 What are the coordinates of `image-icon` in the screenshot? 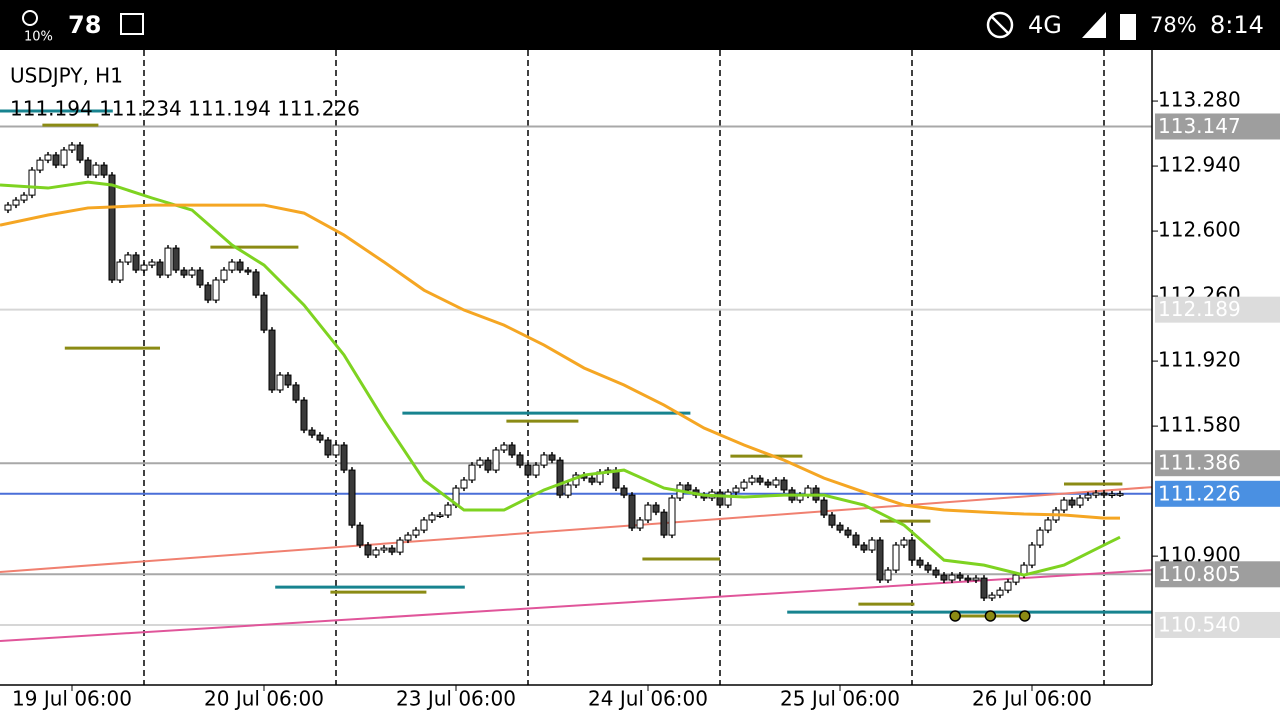 It's located at (132, 24).